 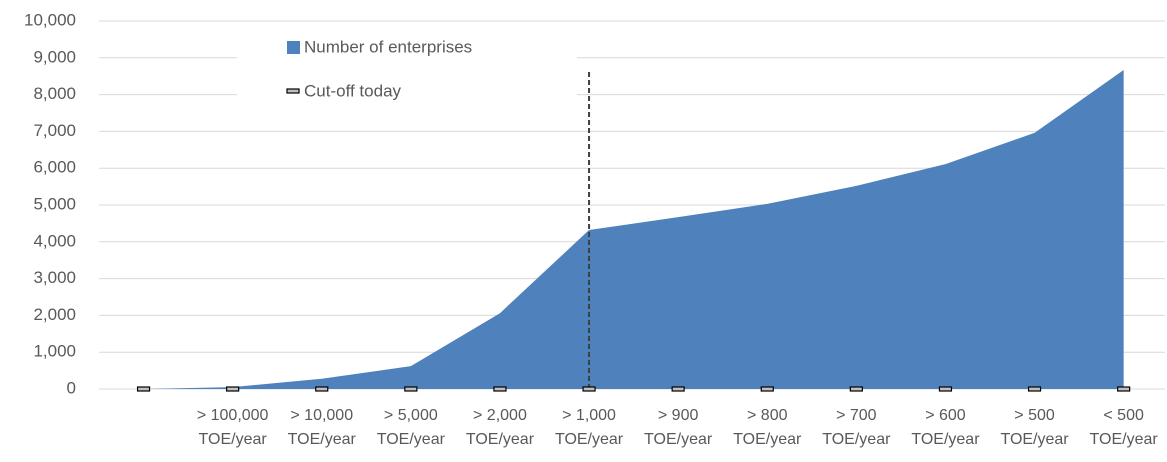 I want to click on x-tick-label: > 800 TOE/year, so click(x=767, y=427).